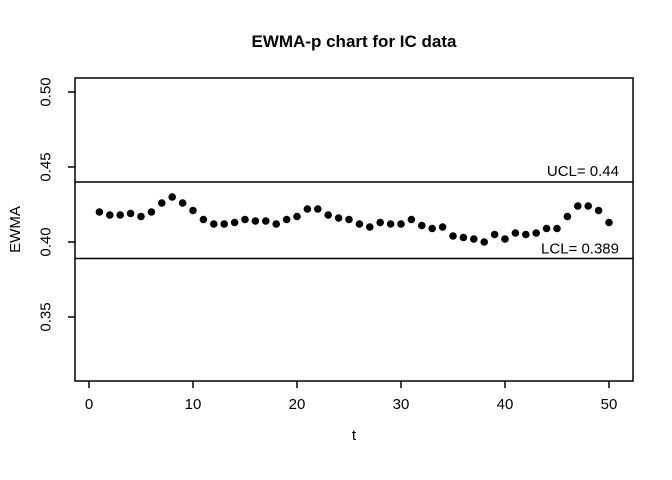  What do you see at coordinates (354, 435) in the screenshot?
I see `x-axis-title: t` at bounding box center [354, 435].